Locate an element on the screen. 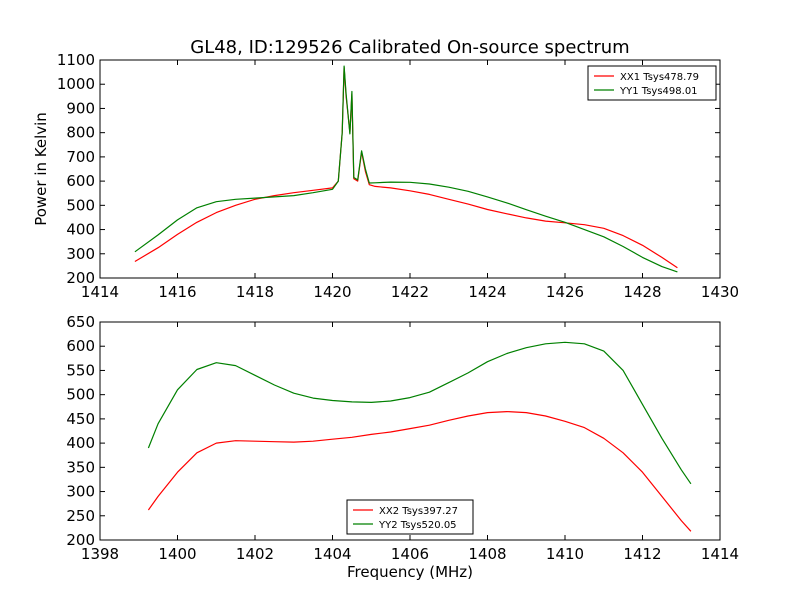 This screenshot has height=600, width=800. x-tick-label: 1424 is located at coordinates (487, 292).